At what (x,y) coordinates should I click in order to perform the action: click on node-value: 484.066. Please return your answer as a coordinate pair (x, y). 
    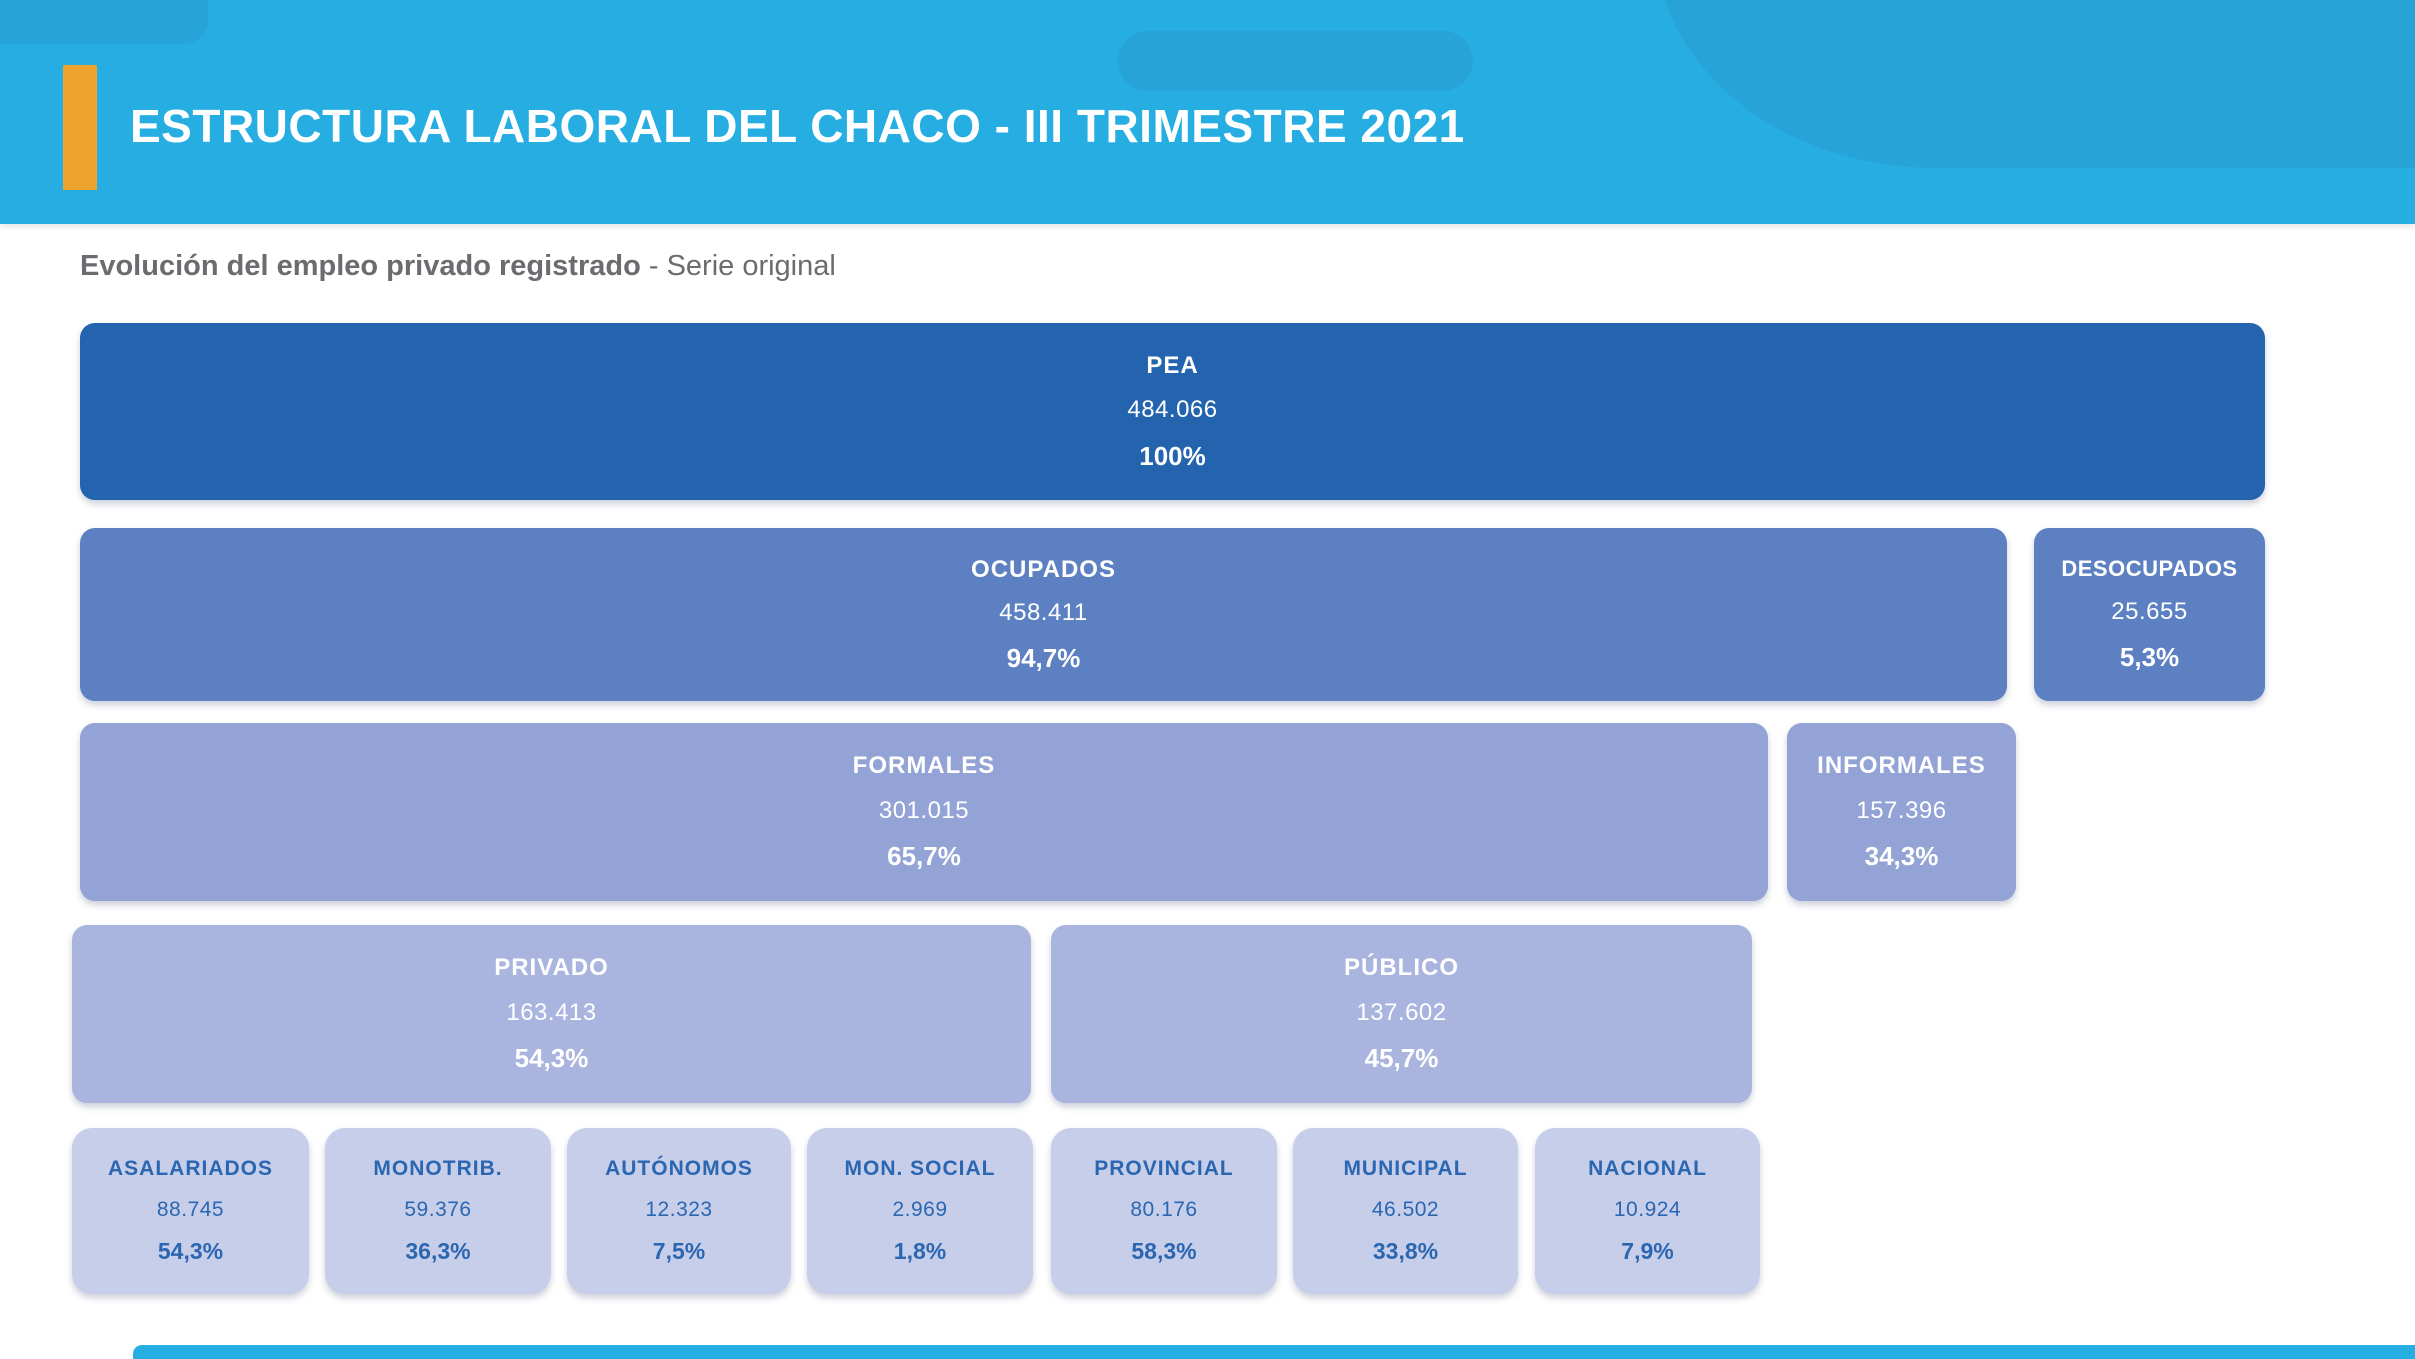
    Looking at the image, I should click on (1172, 409).